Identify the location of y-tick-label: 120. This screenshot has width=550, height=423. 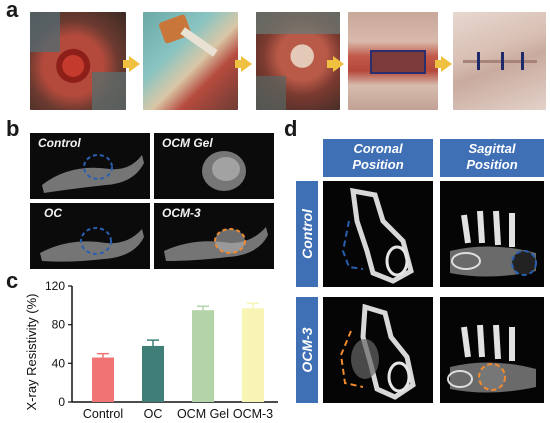
(55, 286).